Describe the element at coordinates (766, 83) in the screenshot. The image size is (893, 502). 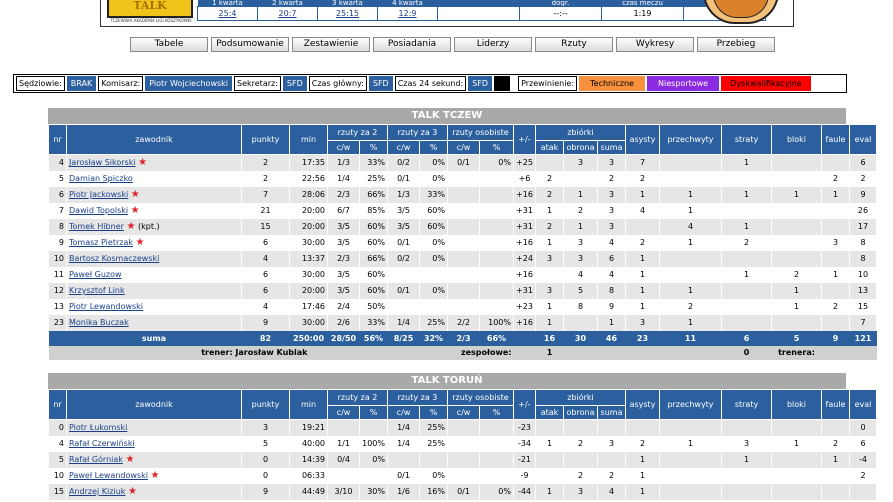
I see `disqualifying-foul-legend: Dyskwalifikacyjne` at that location.